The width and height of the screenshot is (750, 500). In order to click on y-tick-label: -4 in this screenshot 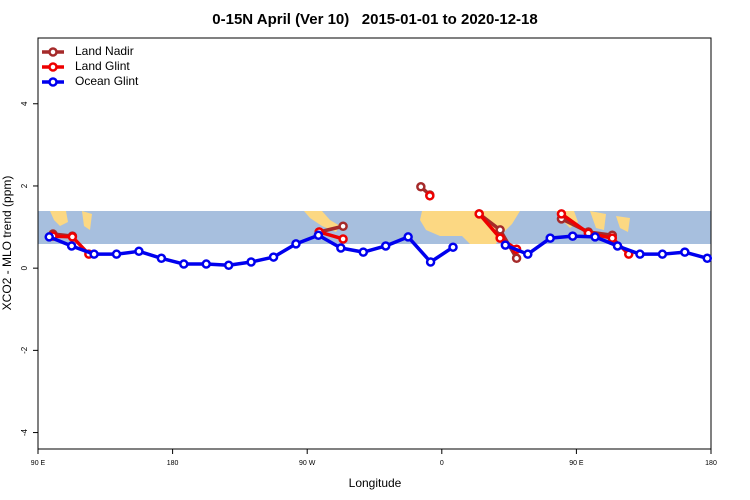, I will do `click(24, 432)`.